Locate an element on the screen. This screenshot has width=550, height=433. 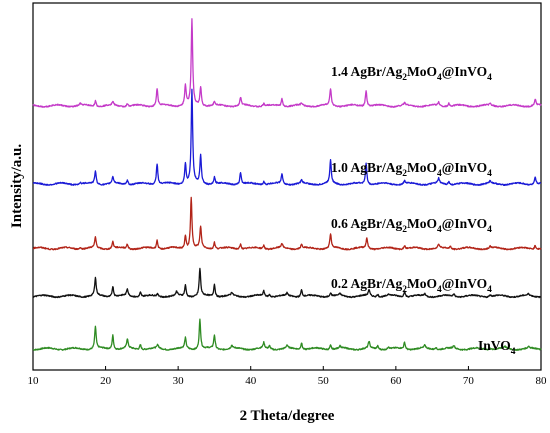
y-axis-title: Intensity/a.u. is located at coordinates (17, 186).